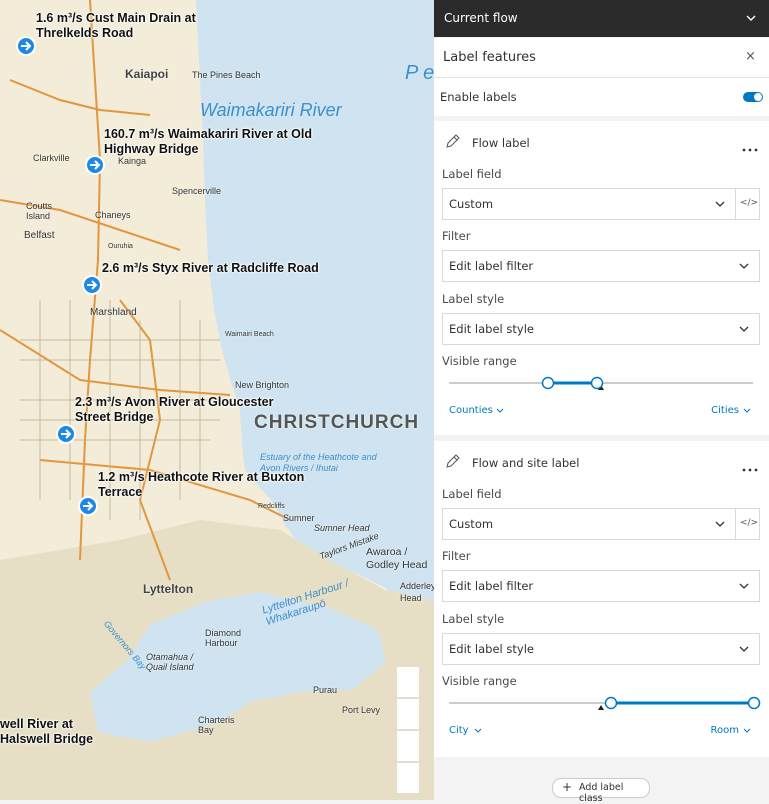  What do you see at coordinates (262, 385) in the screenshot?
I see `place-label: New Brighton` at bounding box center [262, 385].